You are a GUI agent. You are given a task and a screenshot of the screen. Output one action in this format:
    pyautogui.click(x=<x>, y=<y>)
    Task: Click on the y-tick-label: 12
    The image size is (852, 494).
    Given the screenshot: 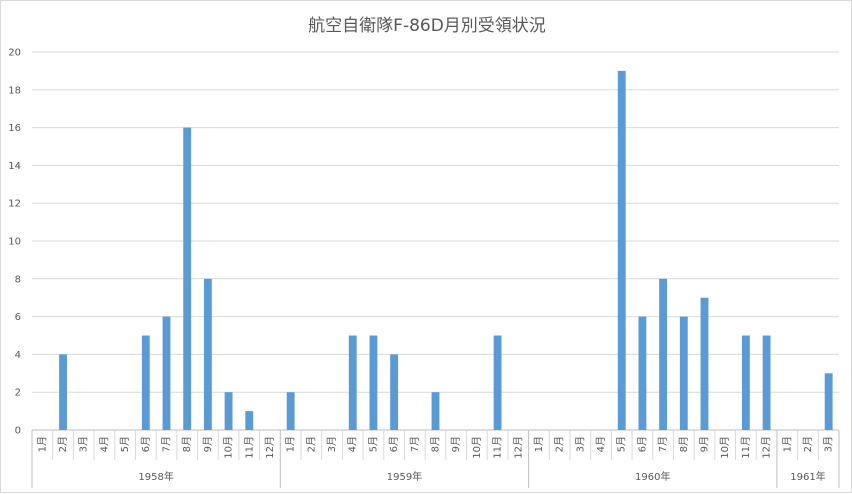 What is the action you would take?
    pyautogui.click(x=14, y=204)
    